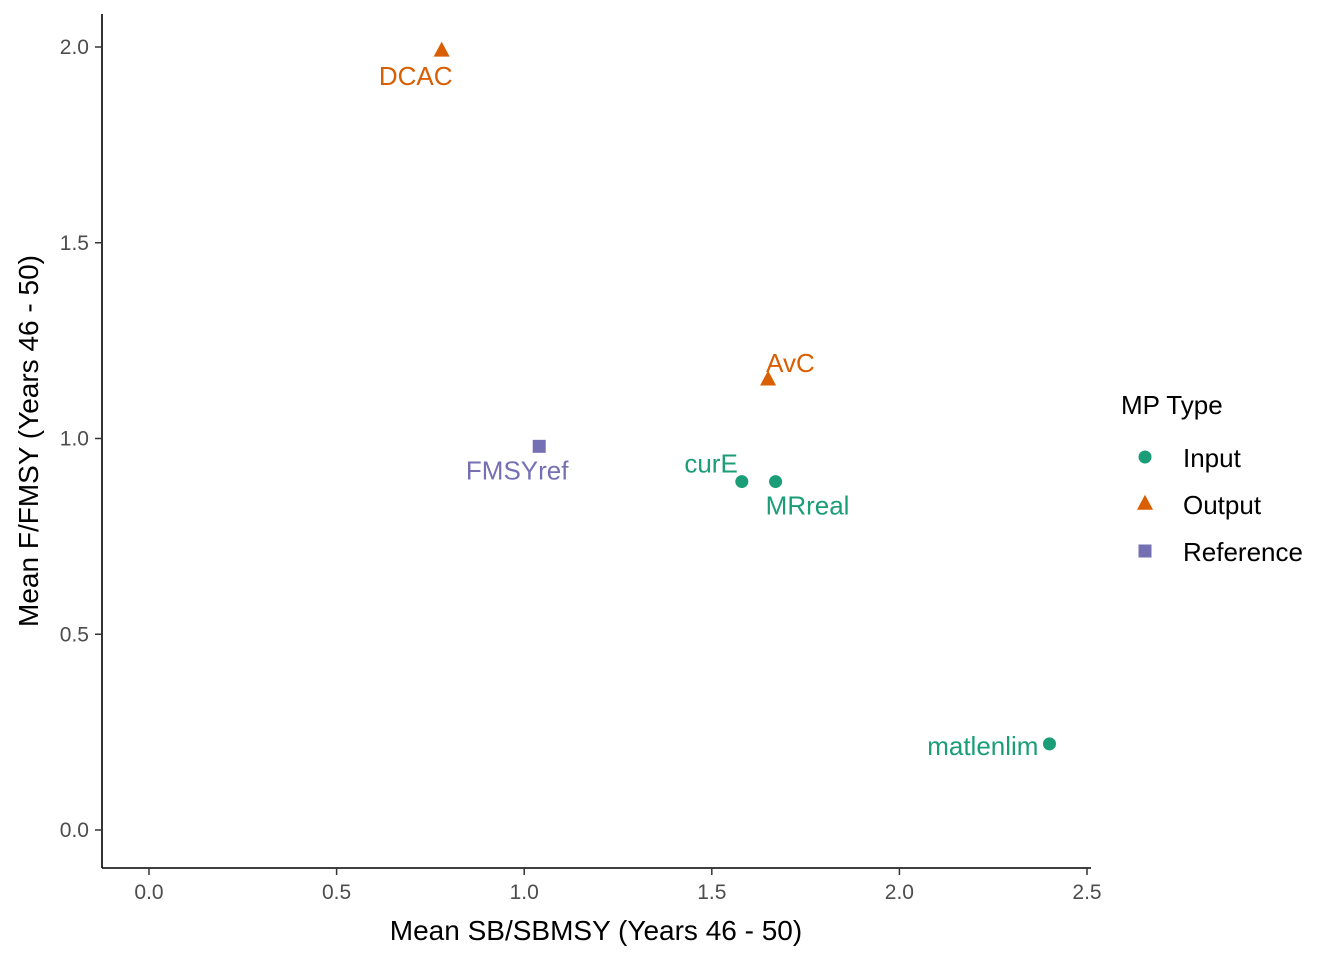 The height and width of the screenshot is (960, 1344). Describe the element at coordinates (74, 243) in the screenshot. I see `y-tick-label: 1.5` at that location.